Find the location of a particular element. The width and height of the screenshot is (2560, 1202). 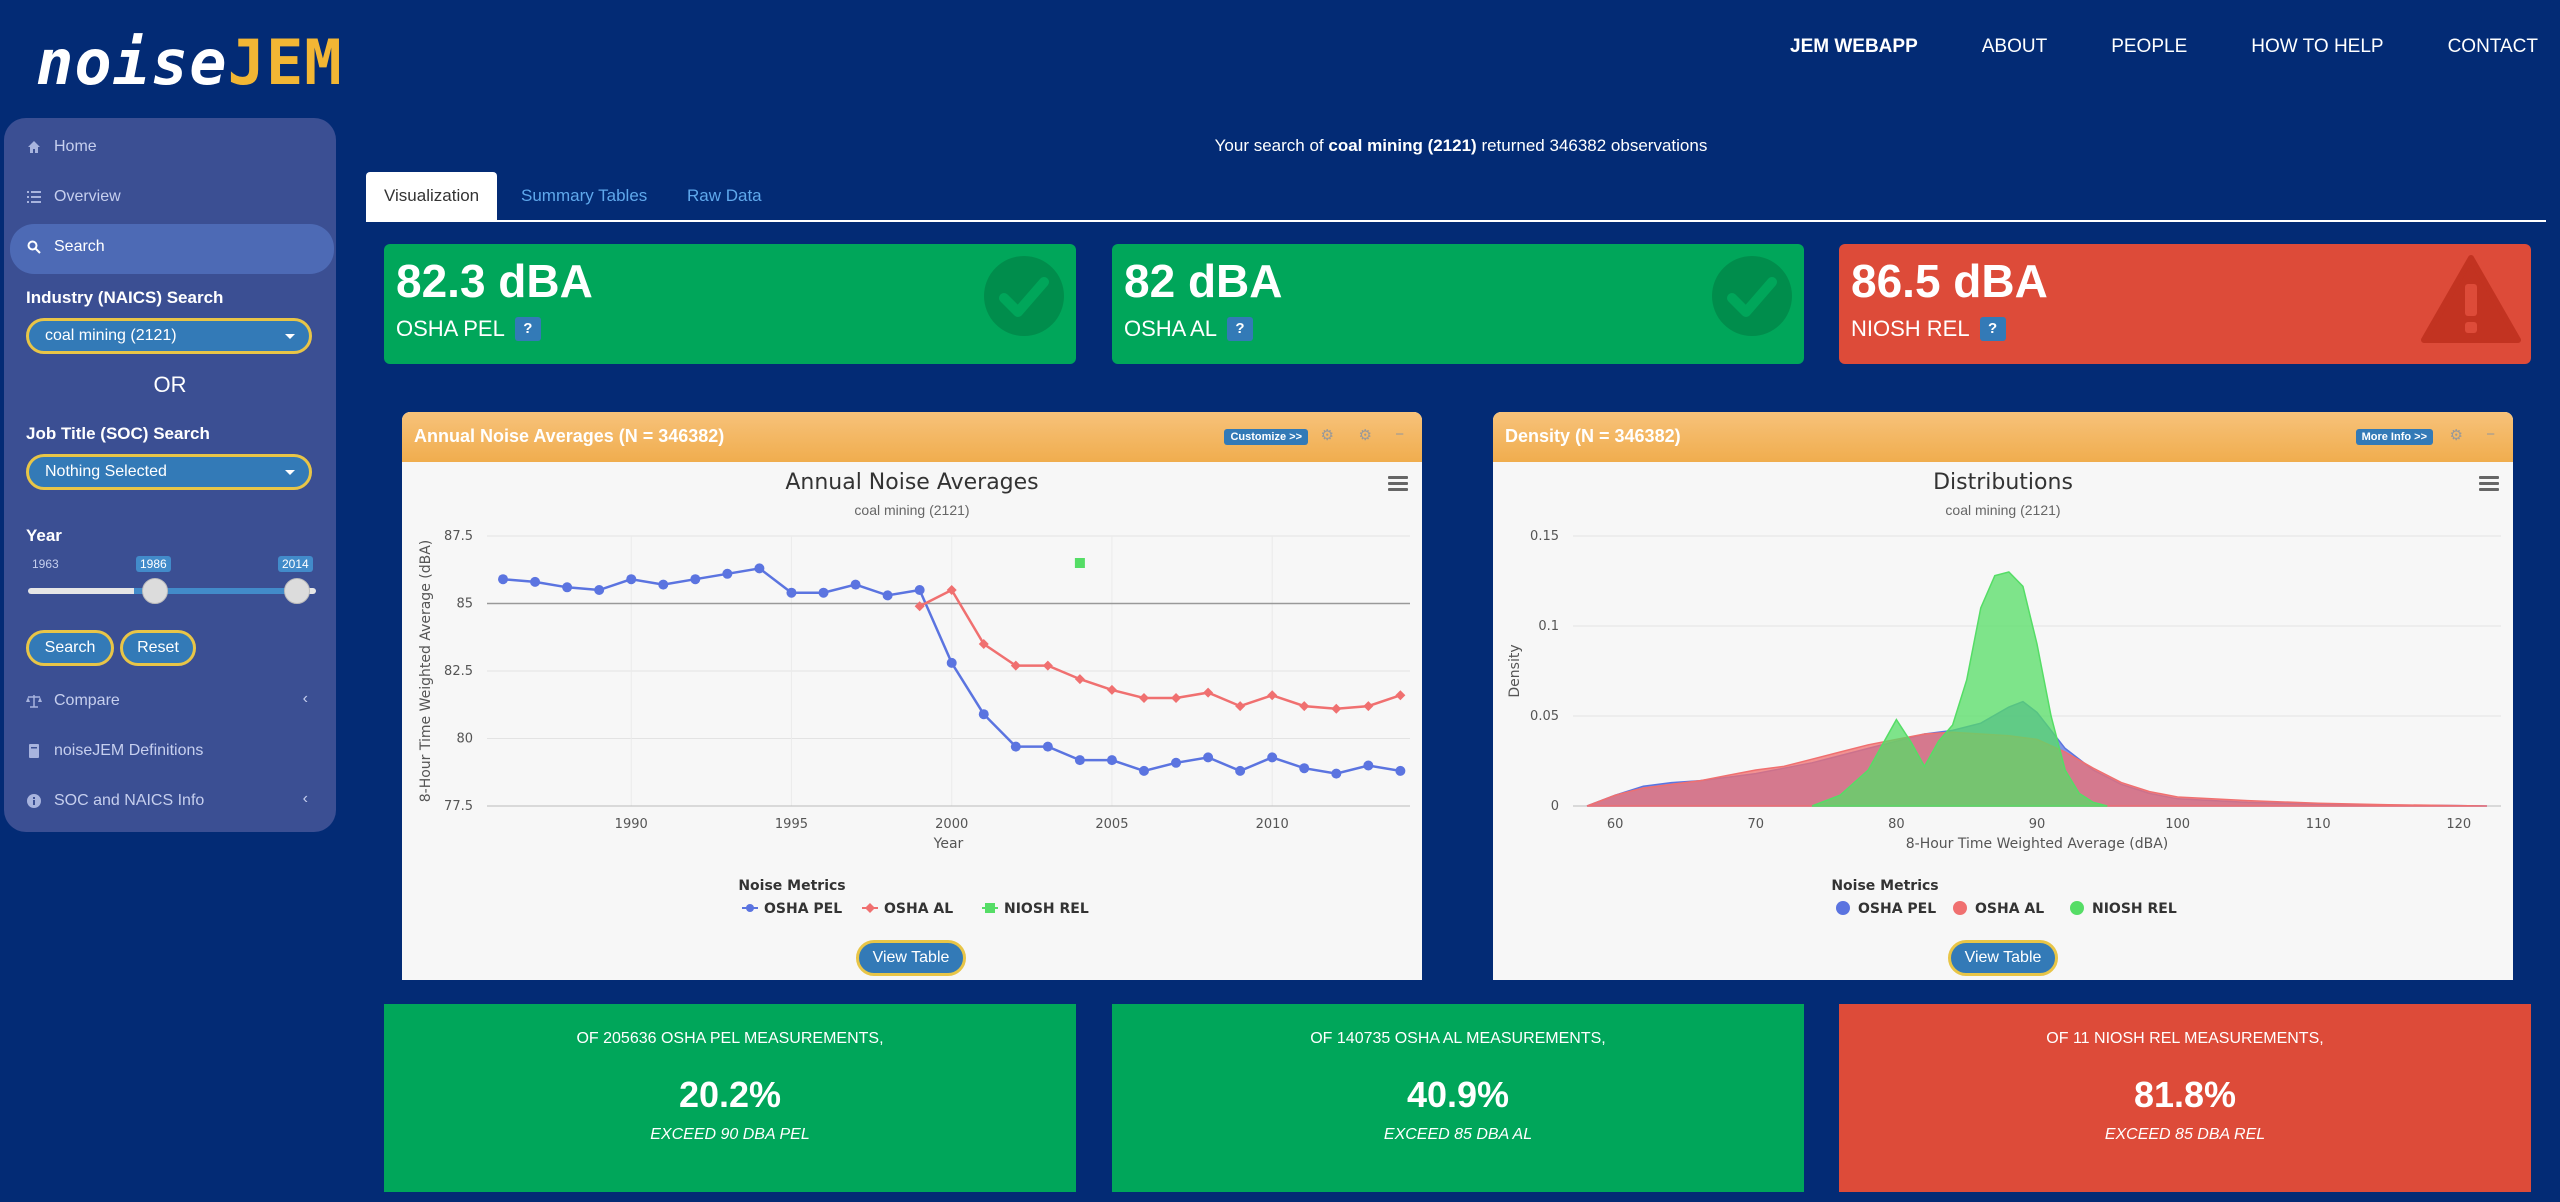

x-tick-label: 80 is located at coordinates (1896, 824).